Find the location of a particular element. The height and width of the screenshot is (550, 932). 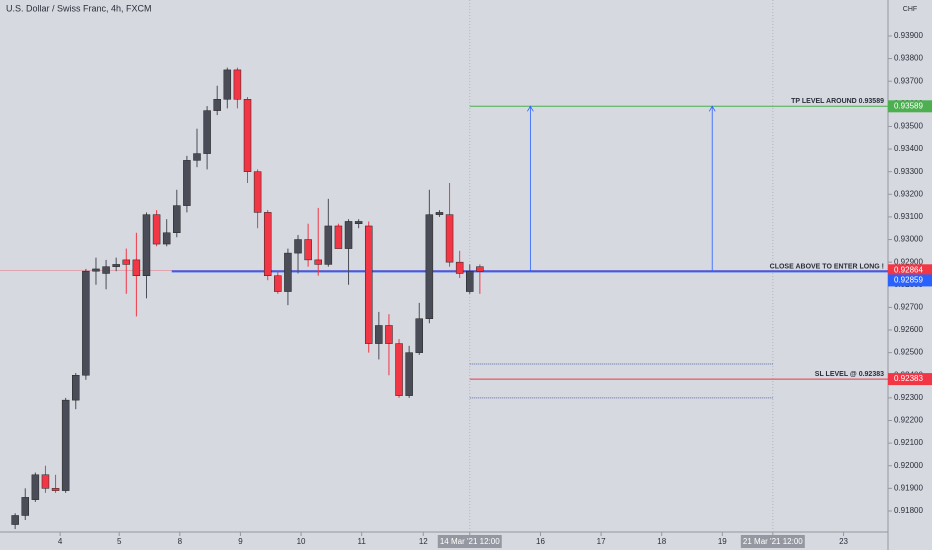

price-tag-label: 0.92859 is located at coordinates (908, 280).